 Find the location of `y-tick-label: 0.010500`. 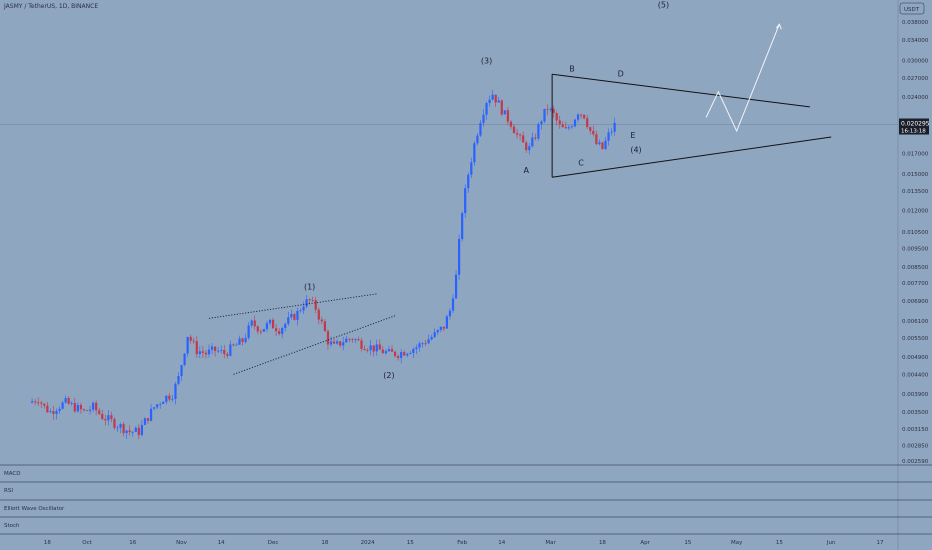

y-tick-label: 0.010500 is located at coordinates (915, 233).